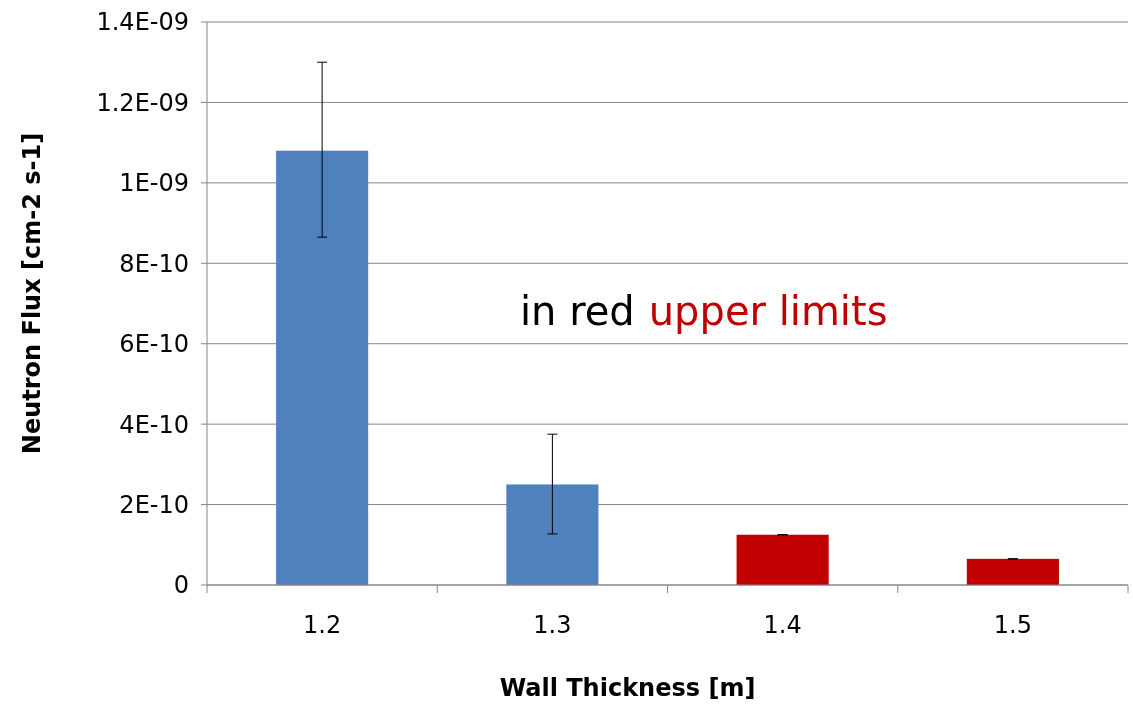  Describe the element at coordinates (154, 504) in the screenshot. I see `y-tick-label: 2E-10` at that location.